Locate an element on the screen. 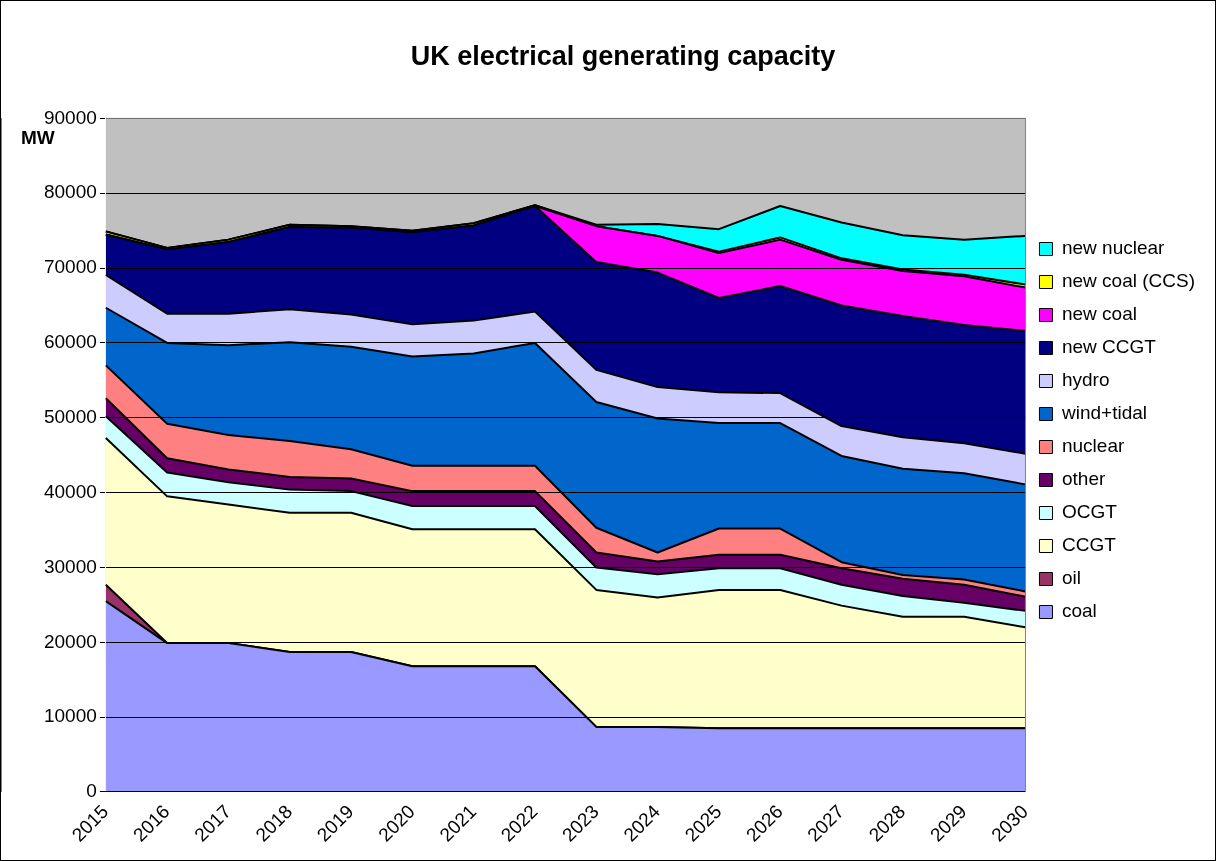 The height and width of the screenshot is (861, 1216). y-tick-label: 50000 is located at coordinates (70, 417).